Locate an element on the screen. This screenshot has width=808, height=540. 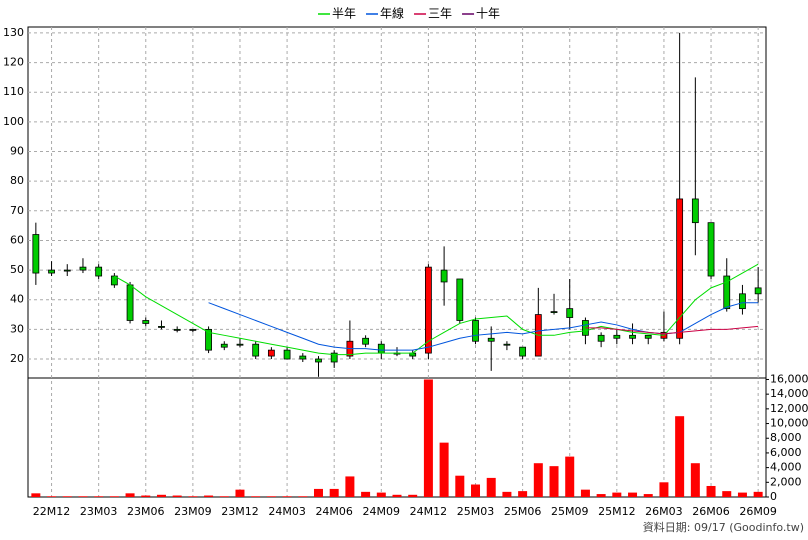
y-tick-label: 70 is located at coordinates (17, 210).